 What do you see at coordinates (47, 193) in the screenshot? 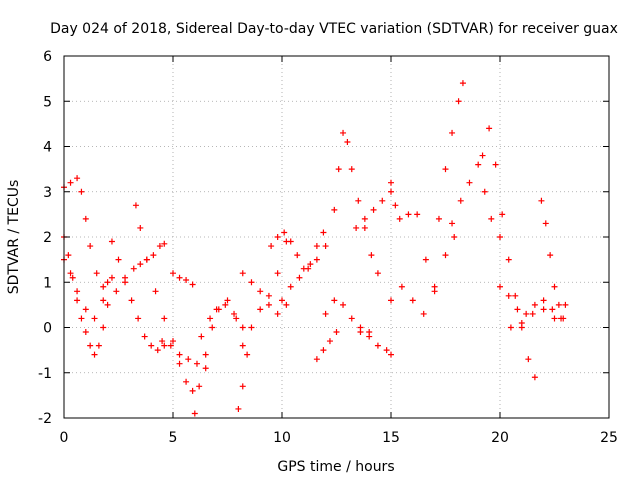
I see `y-tick-label: 3` at bounding box center [47, 193].